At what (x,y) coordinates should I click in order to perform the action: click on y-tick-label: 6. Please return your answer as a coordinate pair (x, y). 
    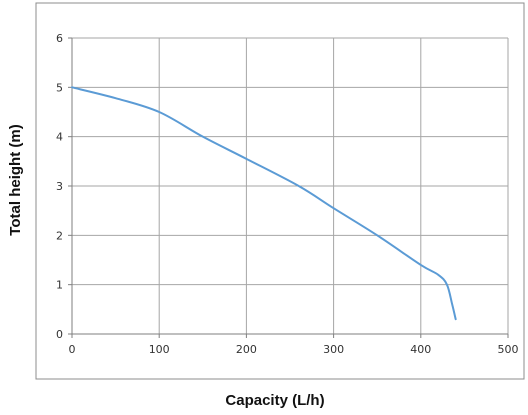
    Looking at the image, I should click on (59, 38).